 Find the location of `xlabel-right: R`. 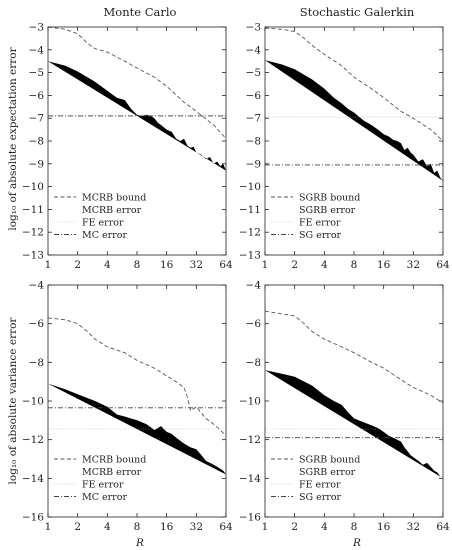

xlabel-right: R is located at coordinates (356, 543).